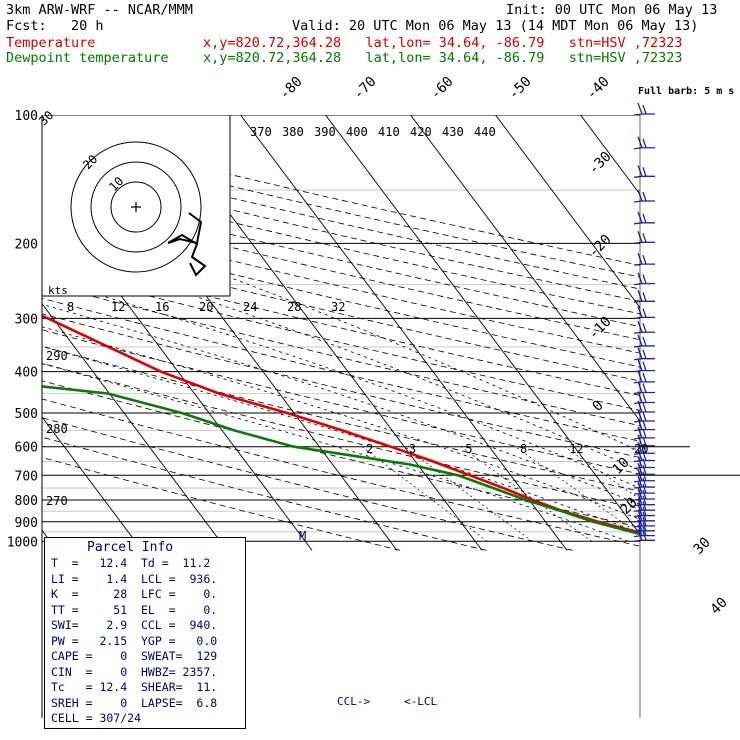  Describe the element at coordinates (719, 606) in the screenshot. I see `isotherm-label: 40` at that location.